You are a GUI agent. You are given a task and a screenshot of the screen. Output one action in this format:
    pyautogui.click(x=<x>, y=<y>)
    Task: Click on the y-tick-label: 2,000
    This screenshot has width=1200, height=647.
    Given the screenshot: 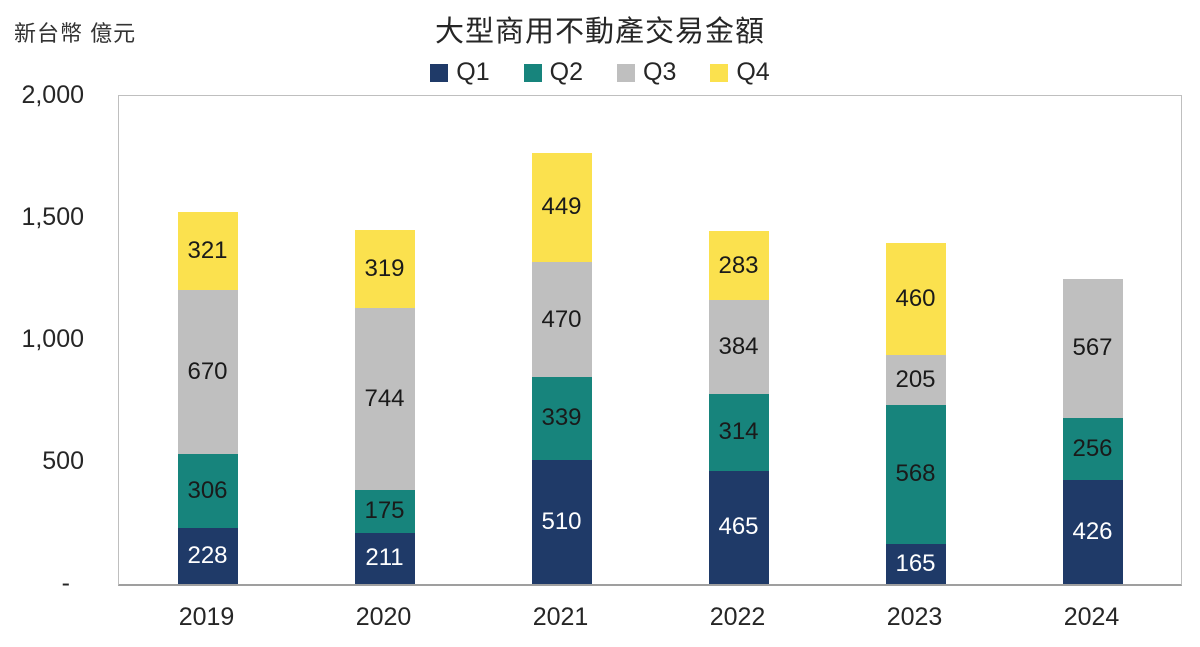 What is the action you would take?
    pyautogui.click(x=52, y=95)
    